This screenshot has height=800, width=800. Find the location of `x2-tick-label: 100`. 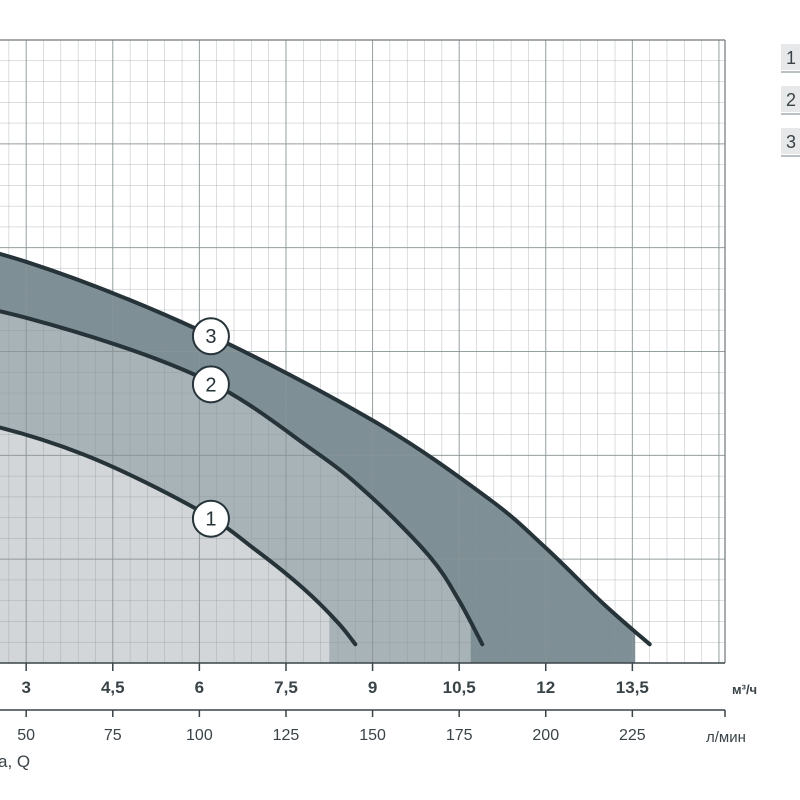

x2-tick-label: 100 is located at coordinates (199, 735).